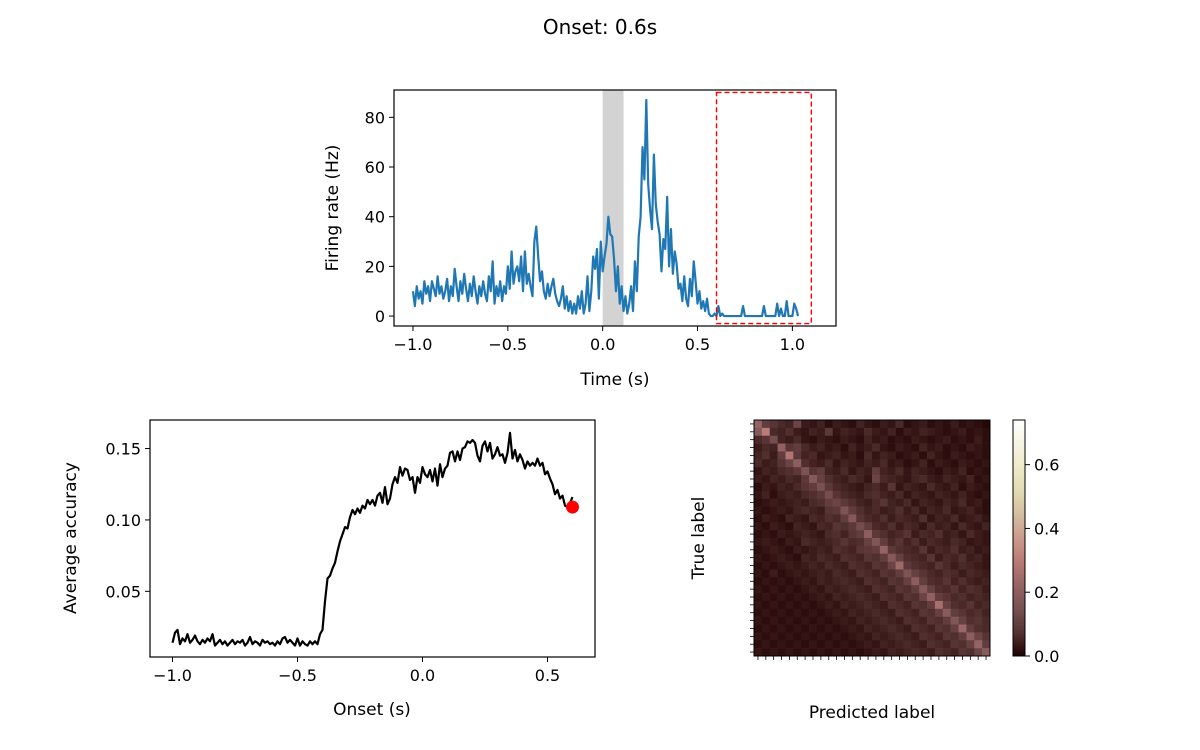 The width and height of the screenshot is (1200, 750). What do you see at coordinates (605, 208) in the screenshot?
I see `firing-rate-series` at bounding box center [605, 208].